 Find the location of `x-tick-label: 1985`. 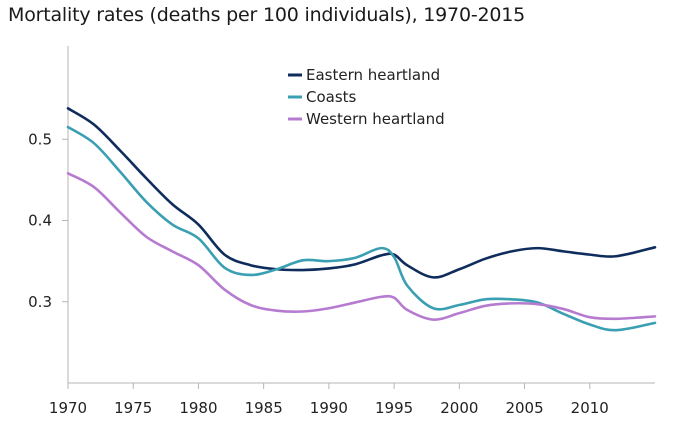

x-tick-label: 1985 is located at coordinates (264, 408).